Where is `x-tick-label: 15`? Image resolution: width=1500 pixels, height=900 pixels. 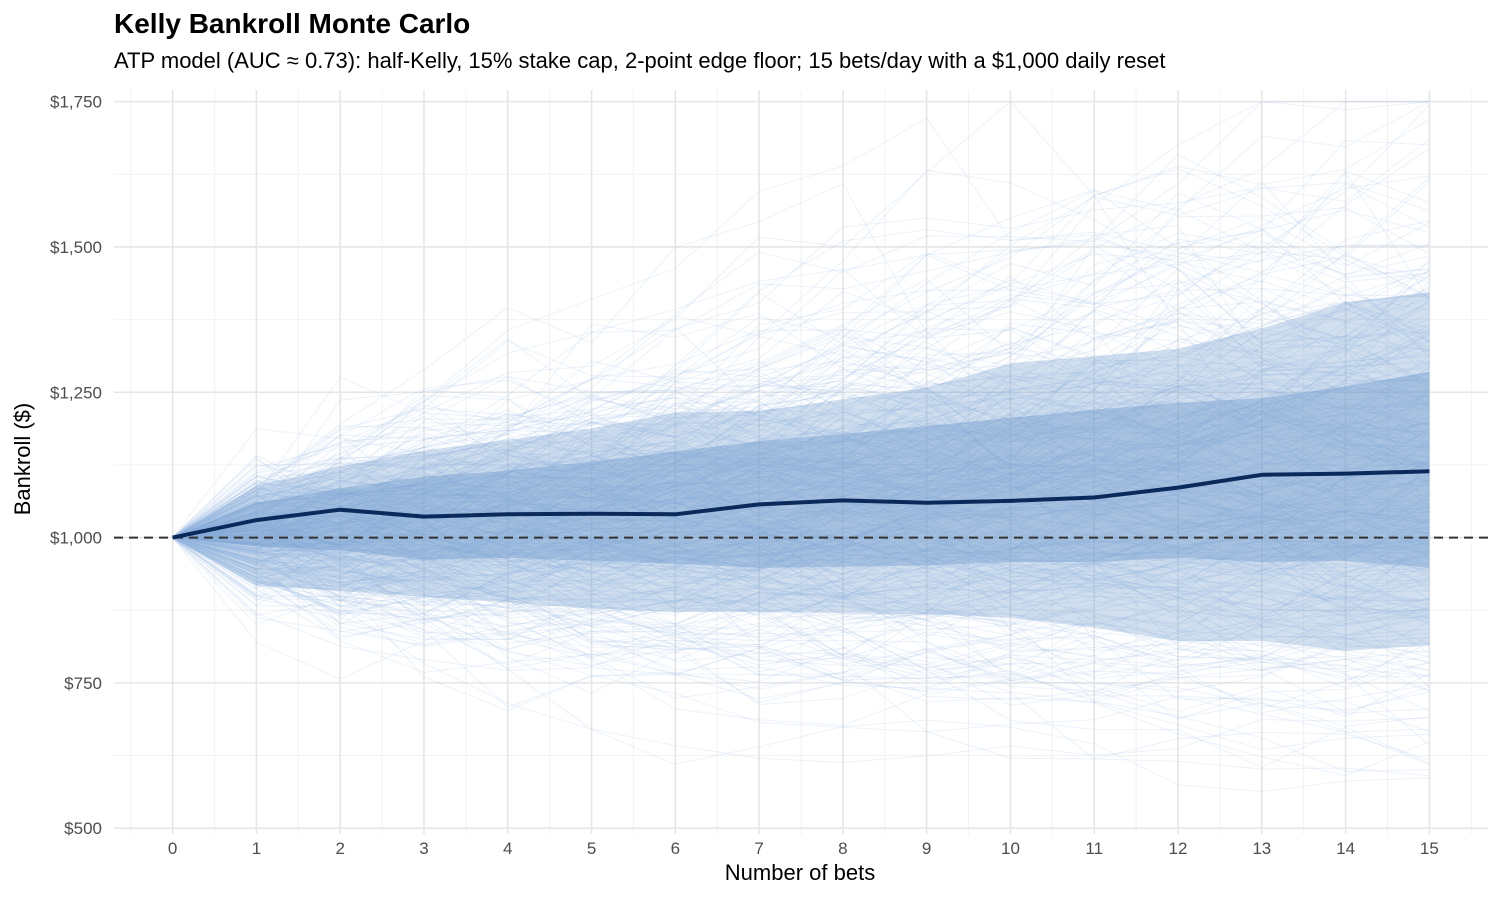
x-tick-label: 15 is located at coordinates (1429, 848).